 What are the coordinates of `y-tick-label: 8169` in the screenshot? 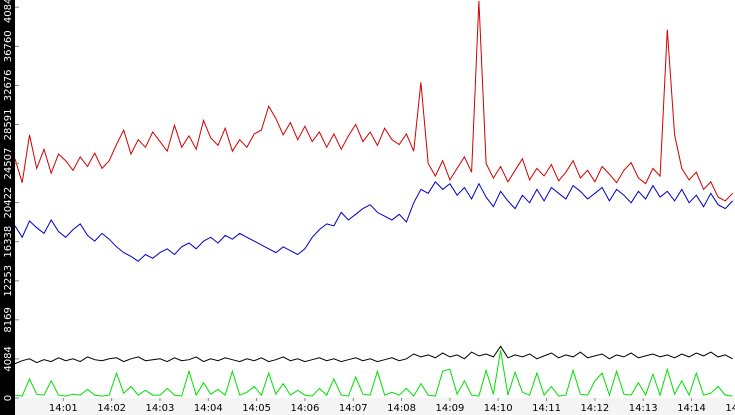 It's located at (8, 319).